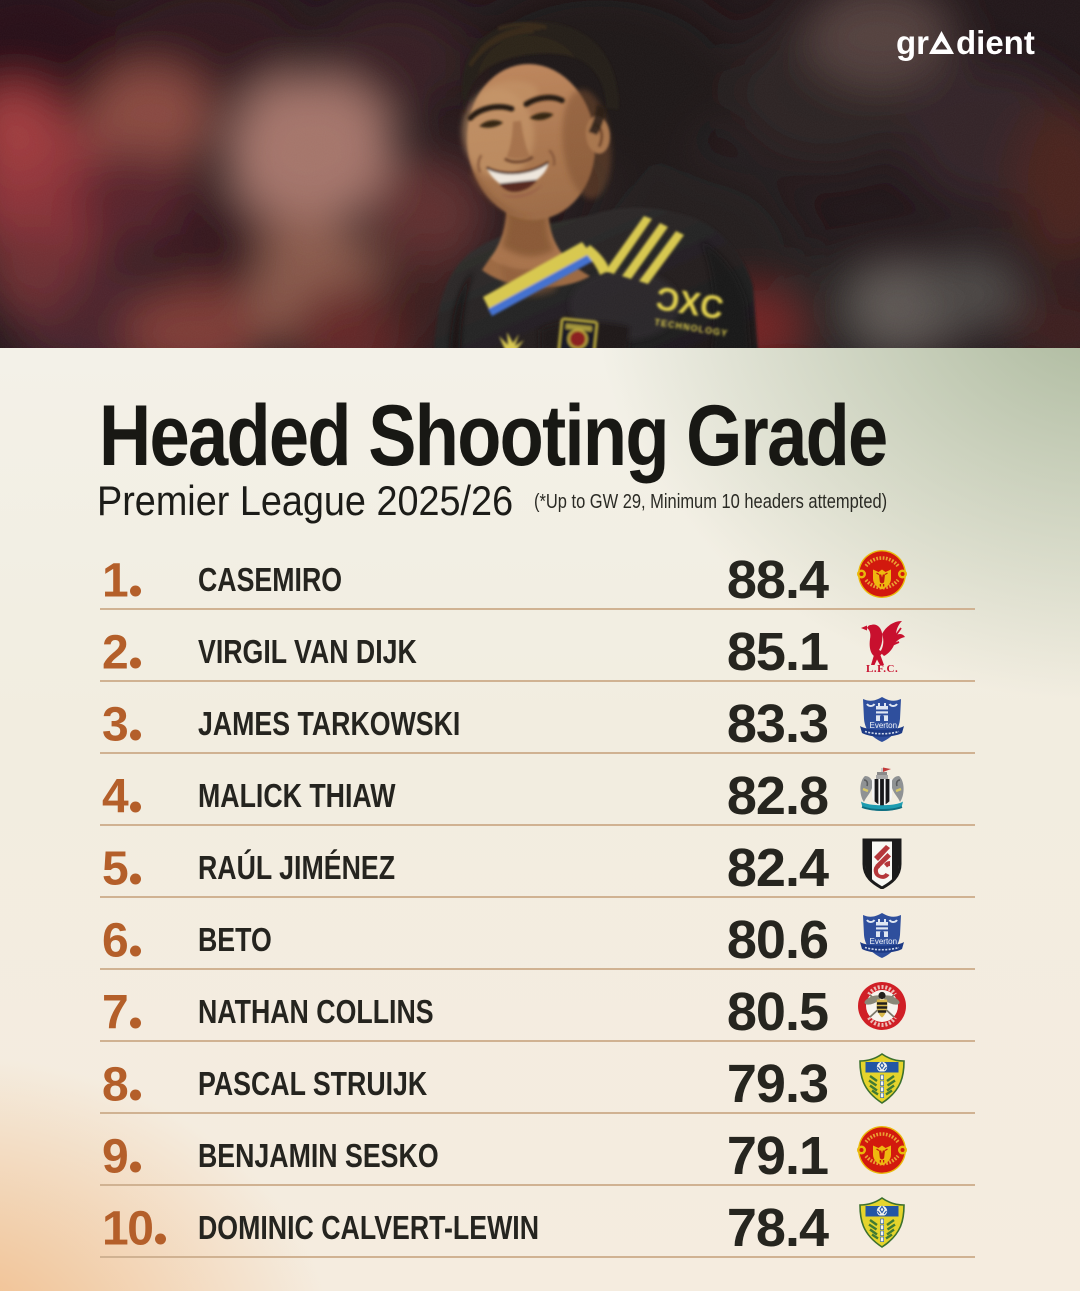 The image size is (1080, 1291). I want to click on svg-text: dient, so click(995, 42).